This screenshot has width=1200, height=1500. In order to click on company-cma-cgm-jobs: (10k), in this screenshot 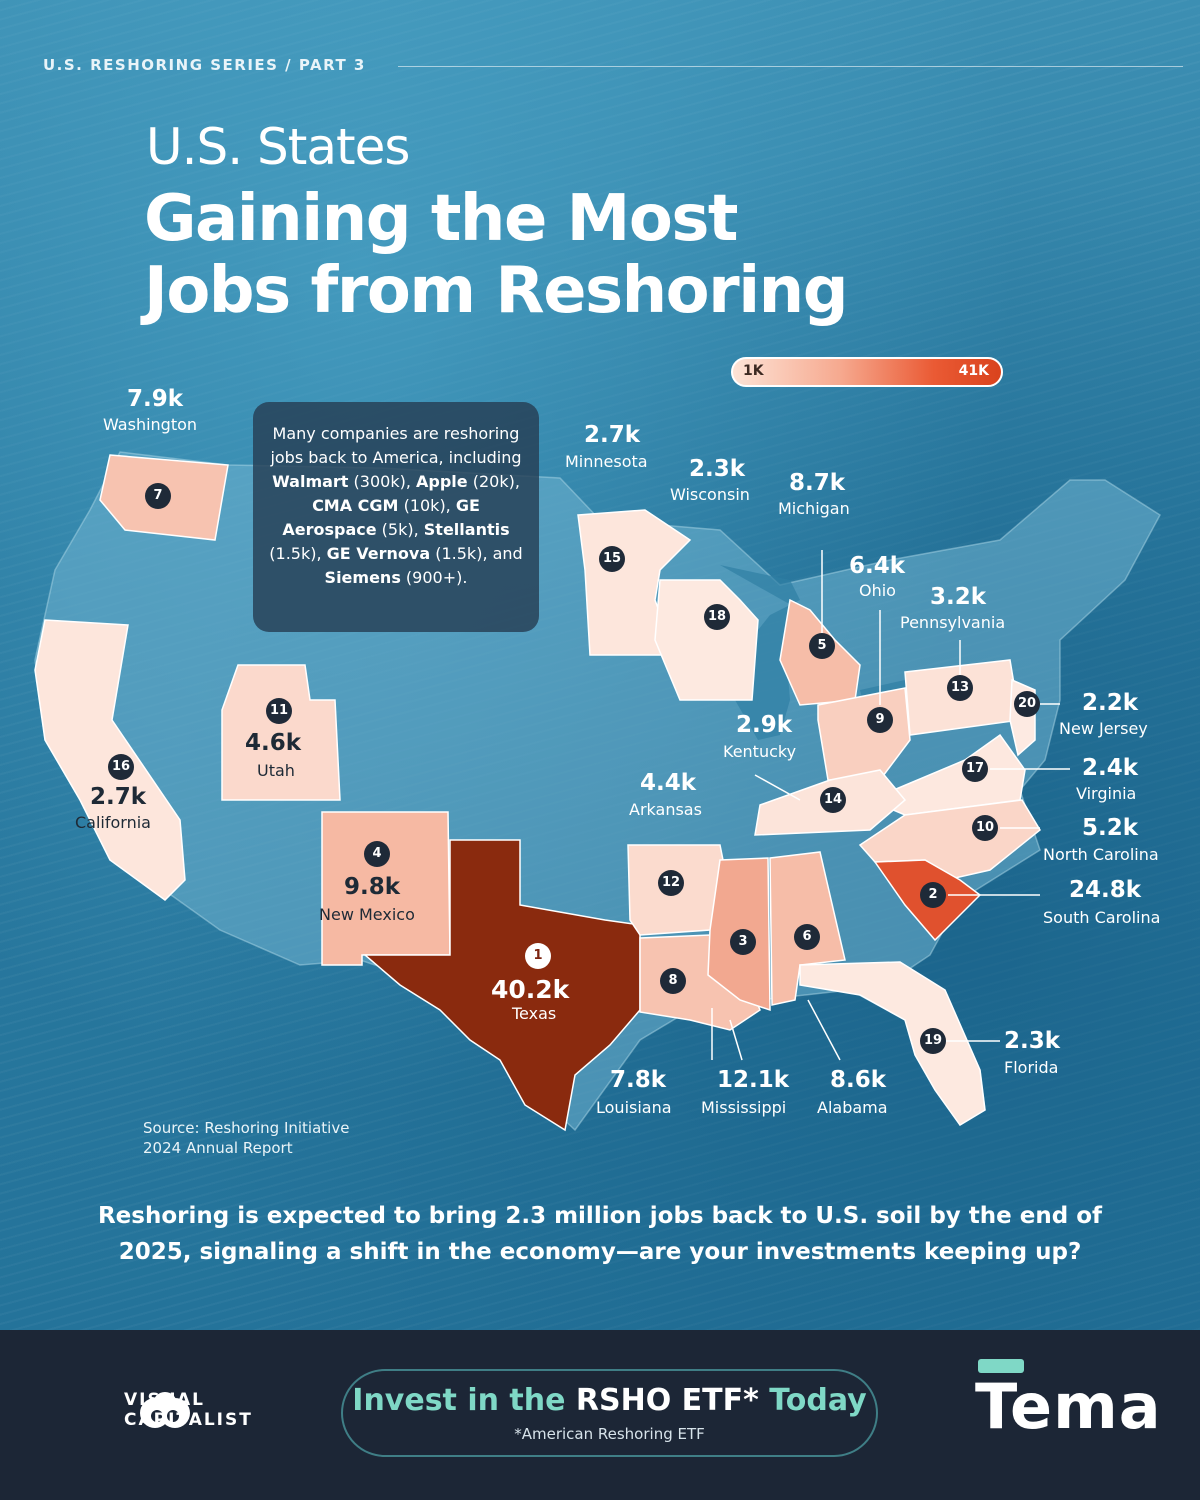, I will do `click(427, 505)`.